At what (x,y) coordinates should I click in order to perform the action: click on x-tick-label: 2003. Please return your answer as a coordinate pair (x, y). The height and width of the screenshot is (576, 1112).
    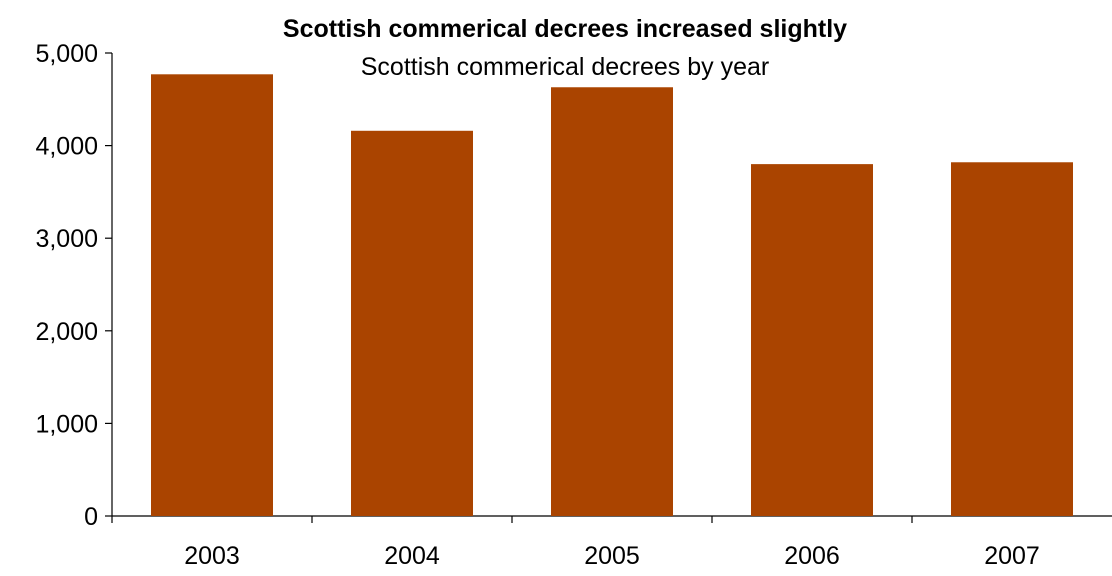
    Looking at the image, I should click on (212, 556).